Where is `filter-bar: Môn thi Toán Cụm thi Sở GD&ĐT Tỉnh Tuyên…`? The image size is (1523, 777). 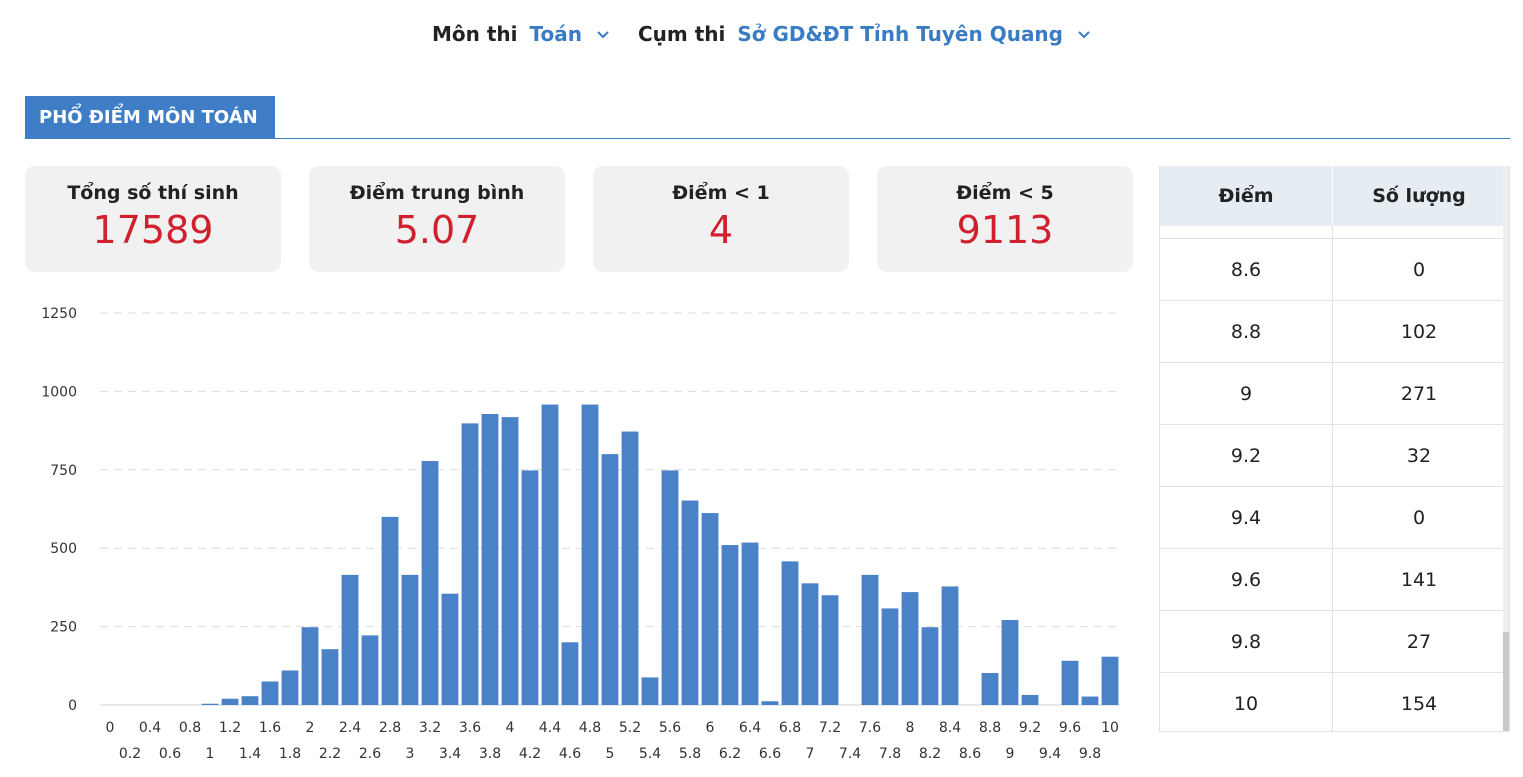
filter-bar: Môn thi Toán Cụm thi Sở GD&ĐT Tỉnh Tuyên… is located at coordinates (761, 34).